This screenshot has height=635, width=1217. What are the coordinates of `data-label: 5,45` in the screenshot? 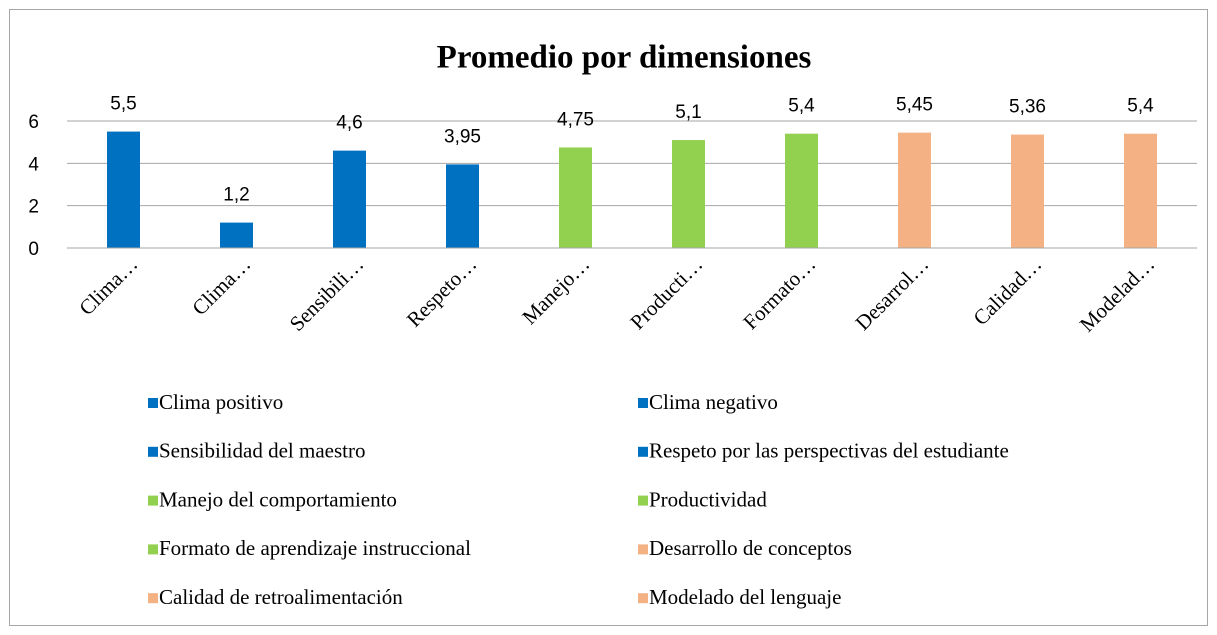 It's located at (914, 105).